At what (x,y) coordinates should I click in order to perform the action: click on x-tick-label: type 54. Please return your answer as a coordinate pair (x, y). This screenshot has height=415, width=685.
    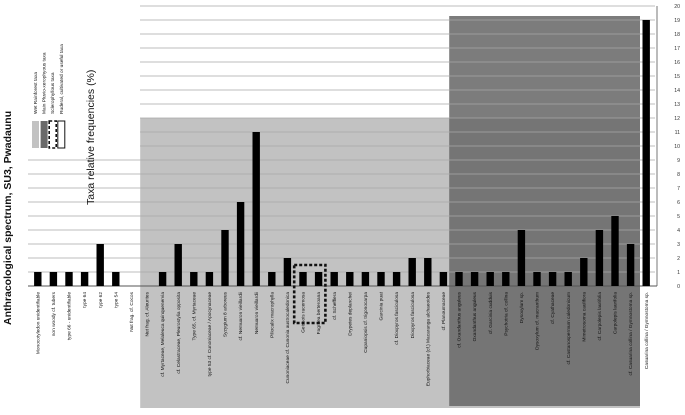
    Looking at the image, I should click on (116, 300).